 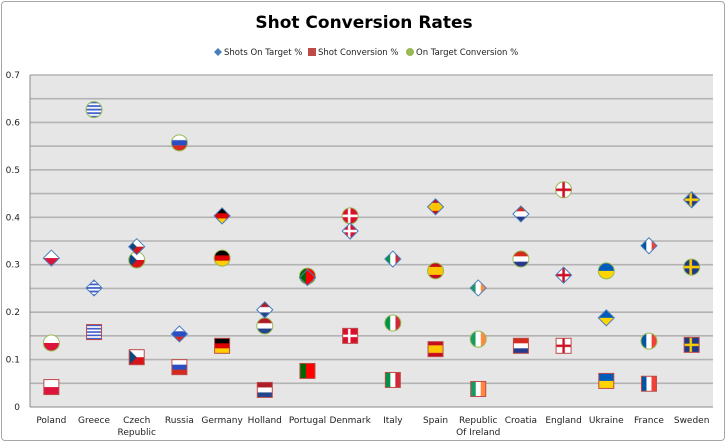 What do you see at coordinates (435, 349) in the screenshot?
I see `point-shot-conversion-spain` at bounding box center [435, 349].